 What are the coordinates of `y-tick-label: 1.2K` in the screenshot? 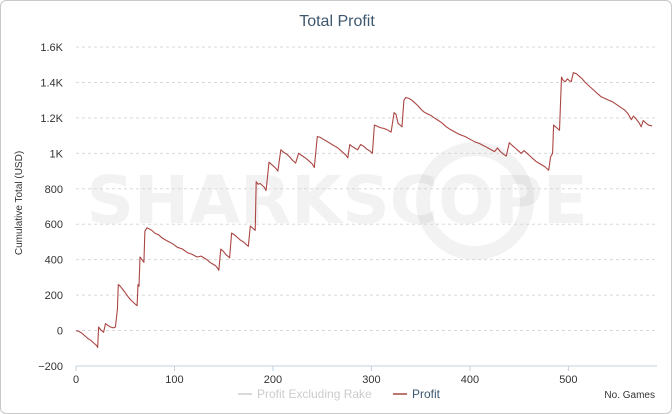 It's located at (51, 119).